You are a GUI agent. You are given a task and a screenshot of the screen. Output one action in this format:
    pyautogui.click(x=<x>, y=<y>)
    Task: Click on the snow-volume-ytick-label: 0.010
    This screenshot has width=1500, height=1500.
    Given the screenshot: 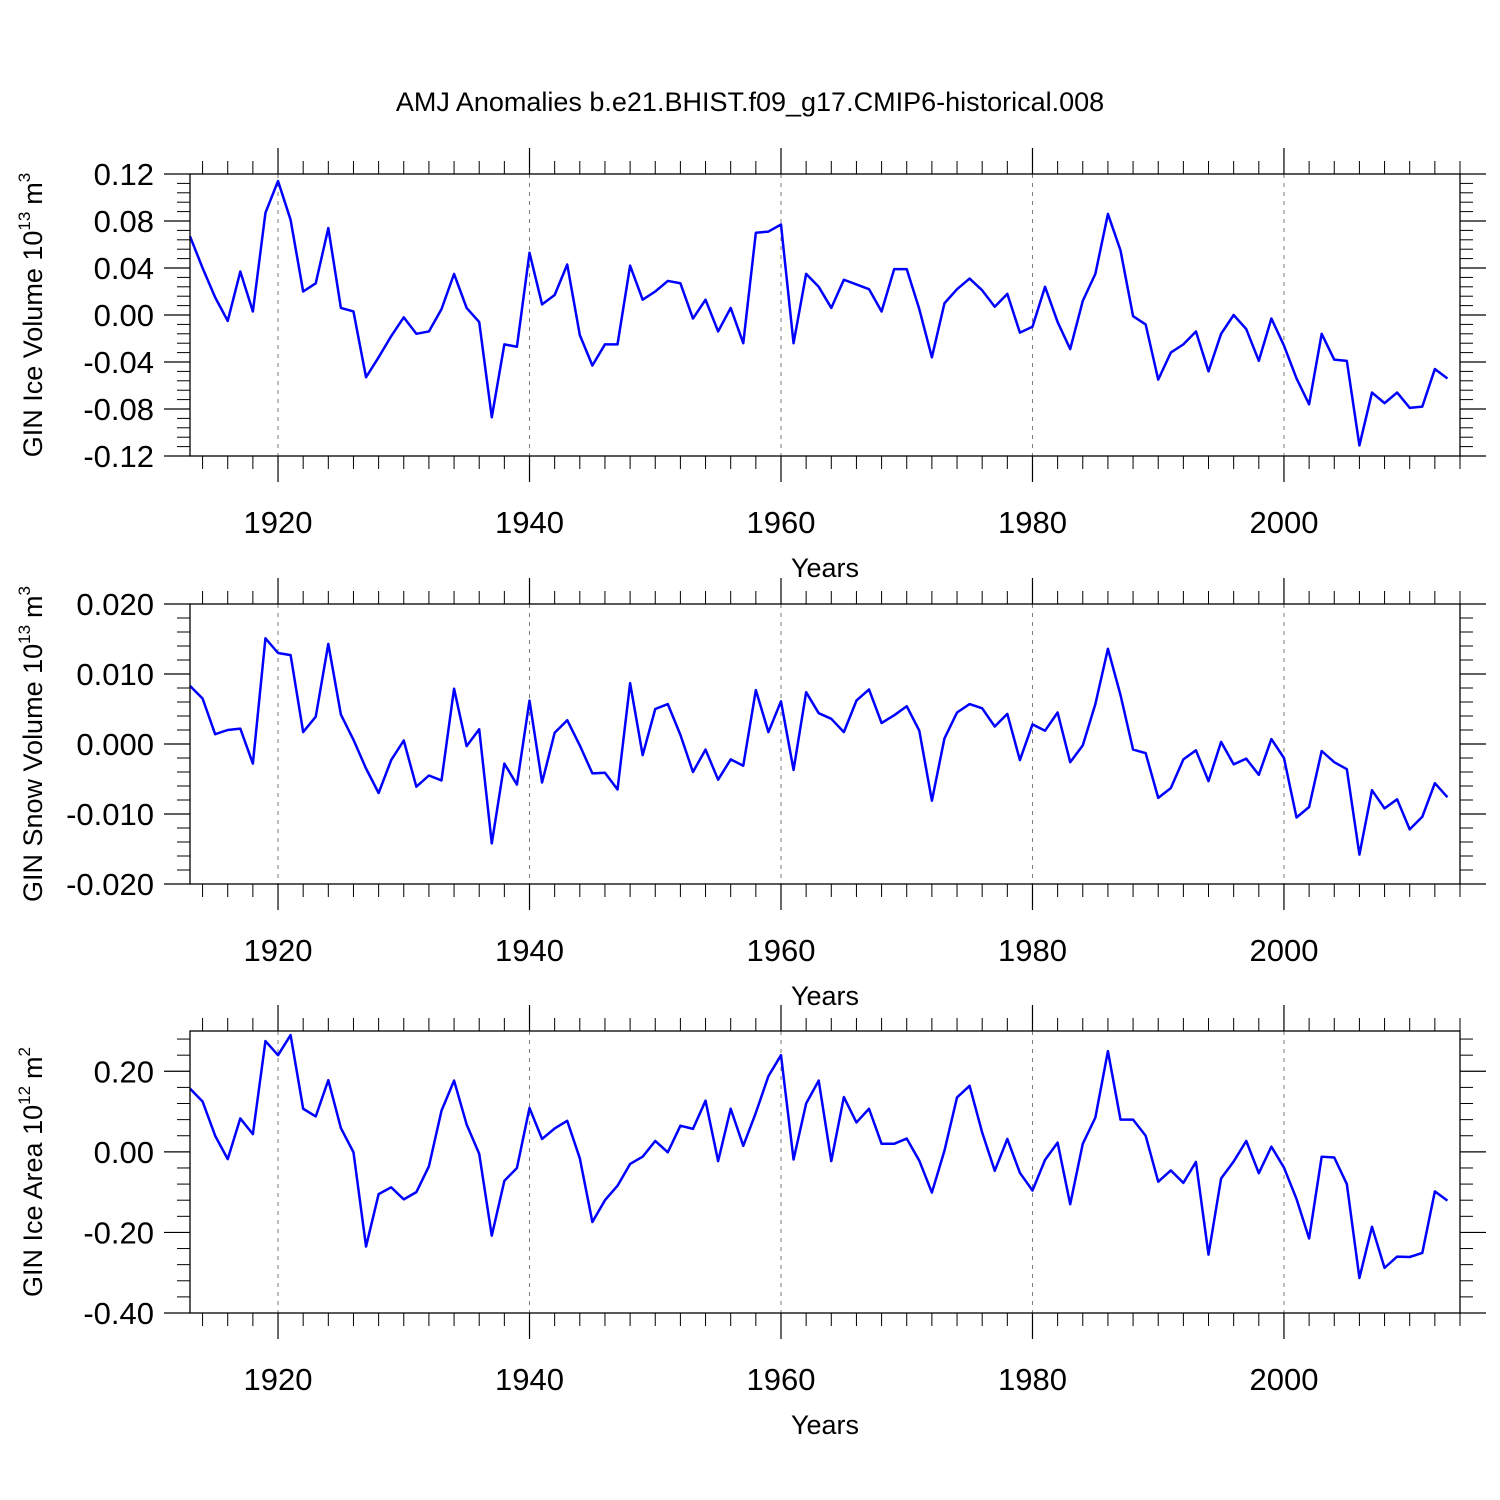 What is the action you would take?
    pyautogui.click(x=115, y=674)
    